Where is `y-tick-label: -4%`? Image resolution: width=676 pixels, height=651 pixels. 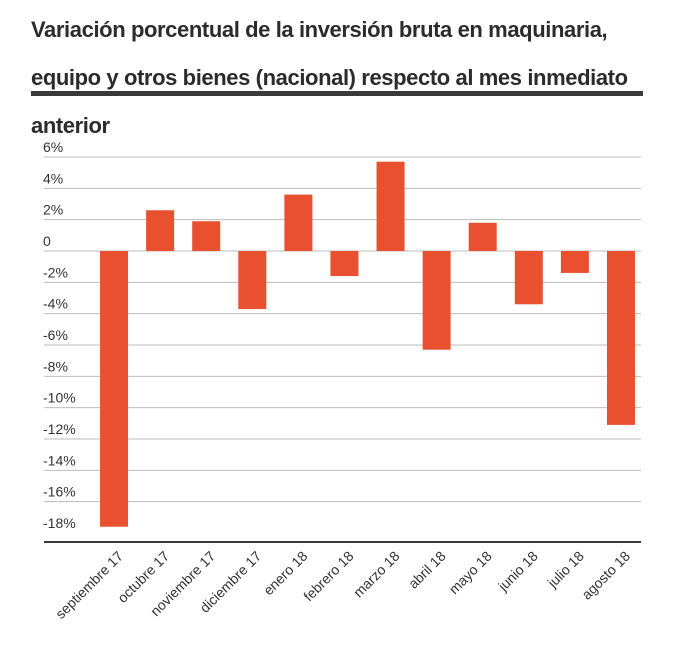
y-tick-label: -4% is located at coordinates (55, 304).